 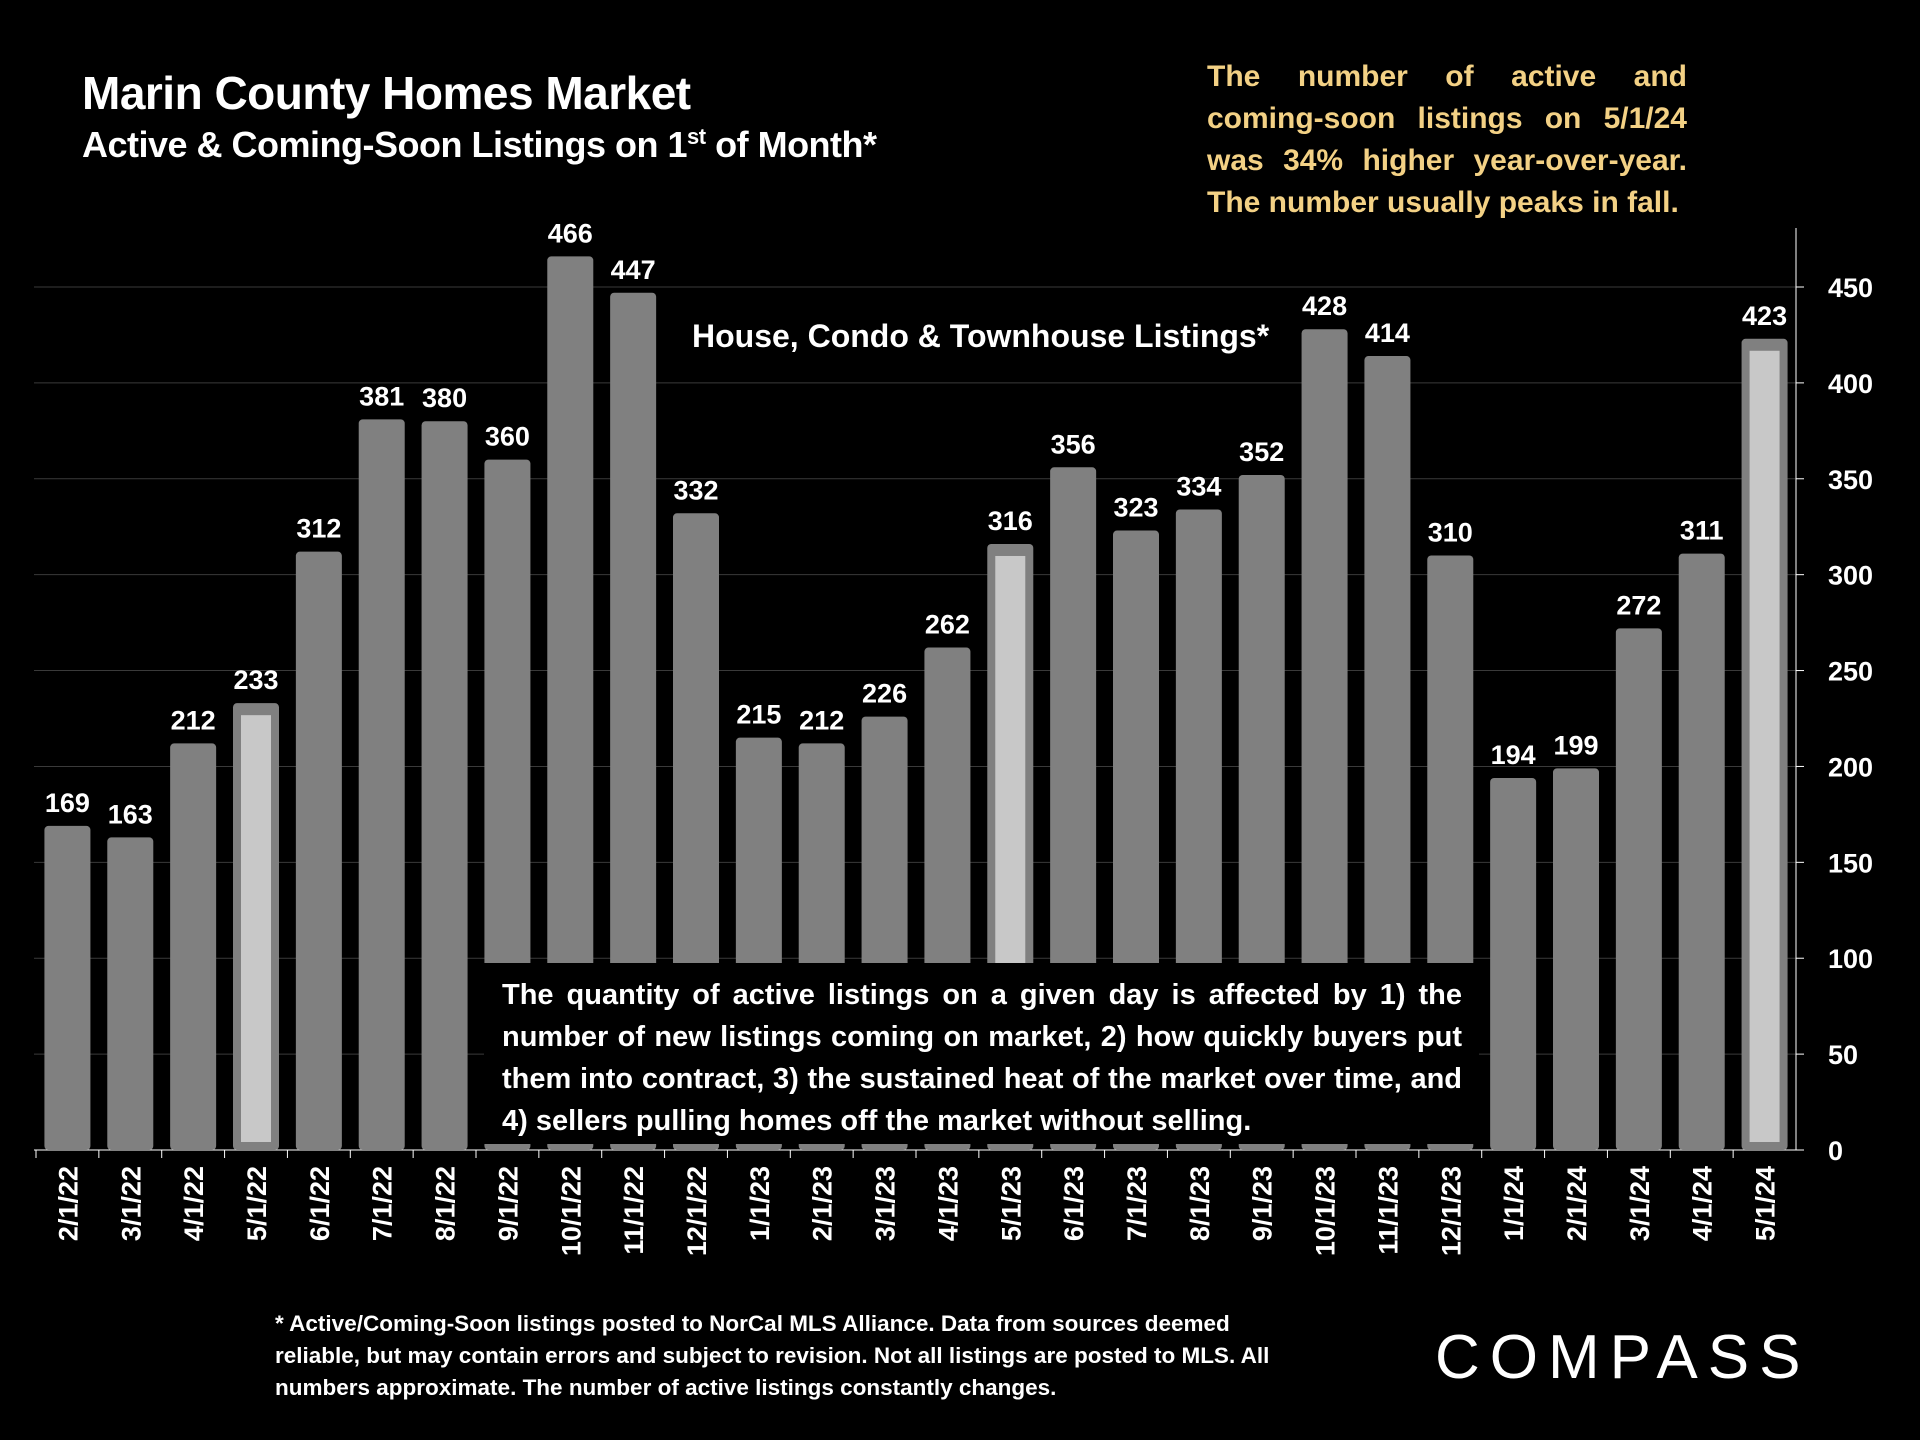 I want to click on data-label: 423, so click(x=1764, y=316).